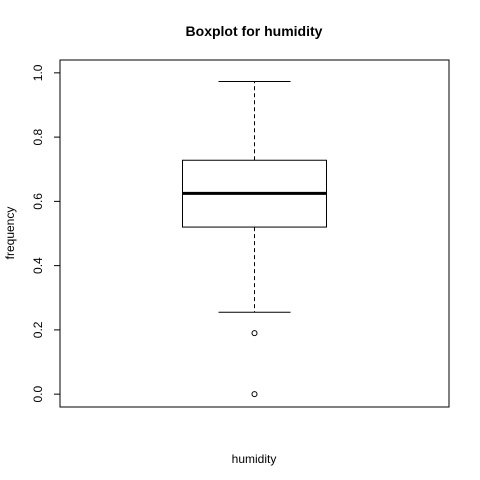 The height and width of the screenshot is (480, 480). What do you see at coordinates (38, 201) in the screenshot?
I see `y-tick-label: 0.6` at bounding box center [38, 201].